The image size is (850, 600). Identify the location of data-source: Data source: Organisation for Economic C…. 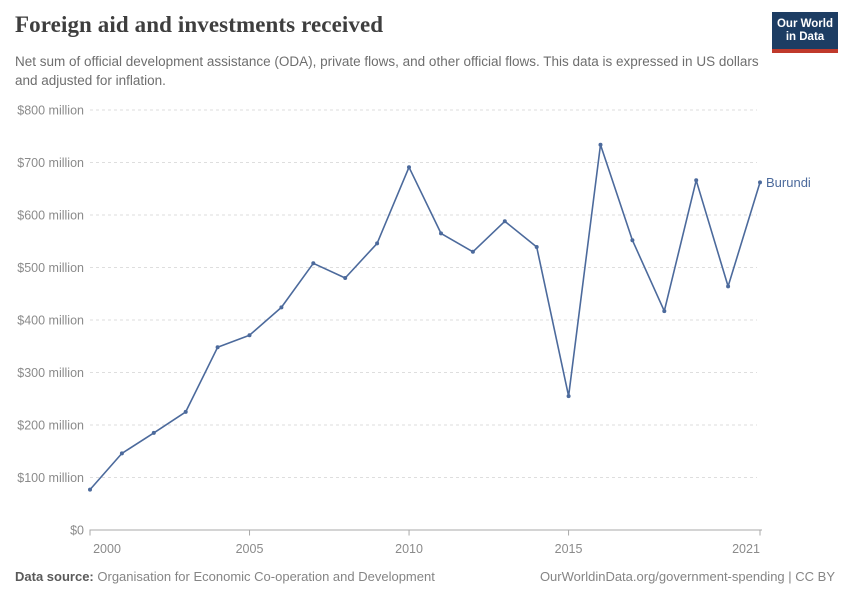
(225, 576).